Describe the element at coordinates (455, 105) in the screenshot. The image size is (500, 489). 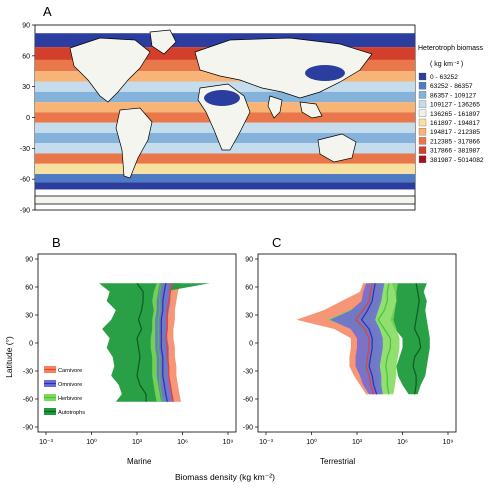
I see `map-legend-label: 109127 - 136265` at that location.